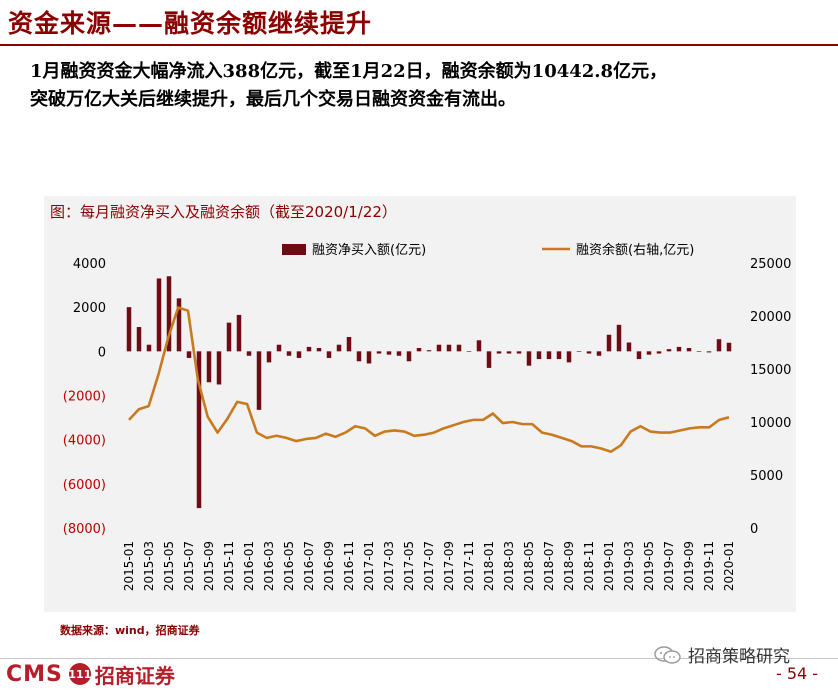 The height and width of the screenshot is (690, 838). Describe the element at coordinates (529, 566) in the screenshot. I see `x-axis-tick-label: 2018-05` at that location.